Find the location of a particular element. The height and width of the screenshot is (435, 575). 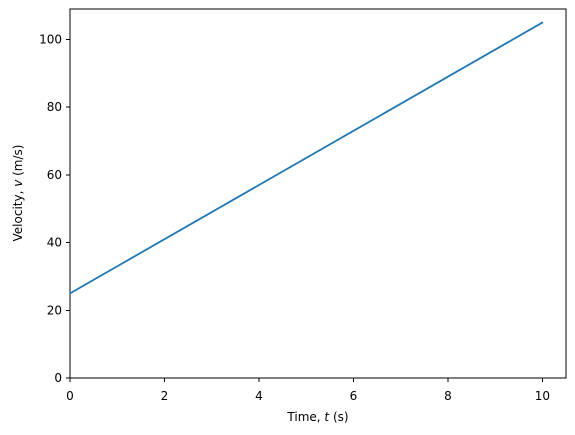

x-axis-label-suffix: (s) is located at coordinates (338, 417).